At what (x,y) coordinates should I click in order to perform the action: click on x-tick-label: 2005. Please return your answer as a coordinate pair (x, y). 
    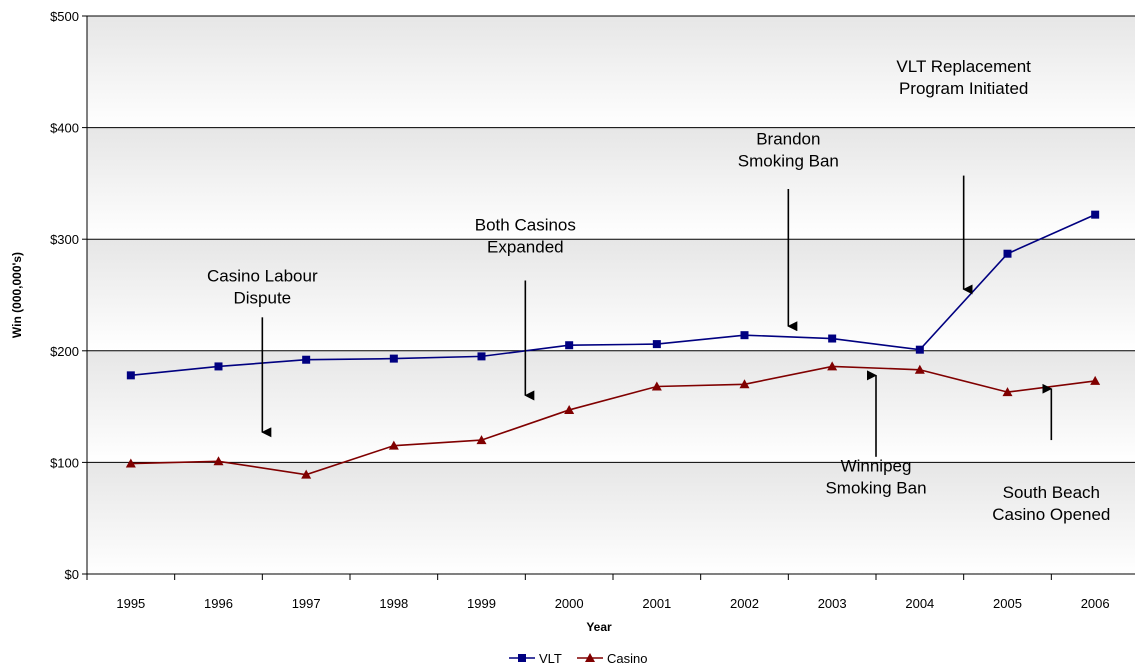
    Looking at the image, I should click on (1007, 603).